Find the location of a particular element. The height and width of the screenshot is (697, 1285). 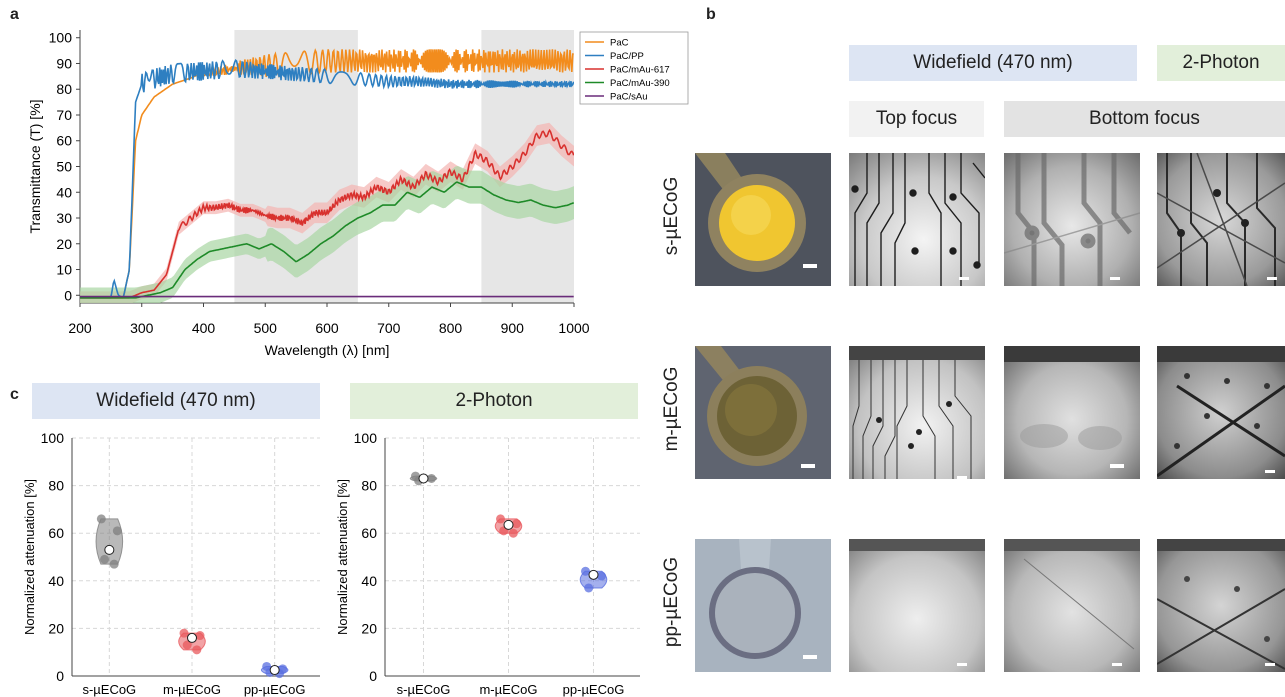

y-tick-label: 90 is located at coordinates (64, 63).